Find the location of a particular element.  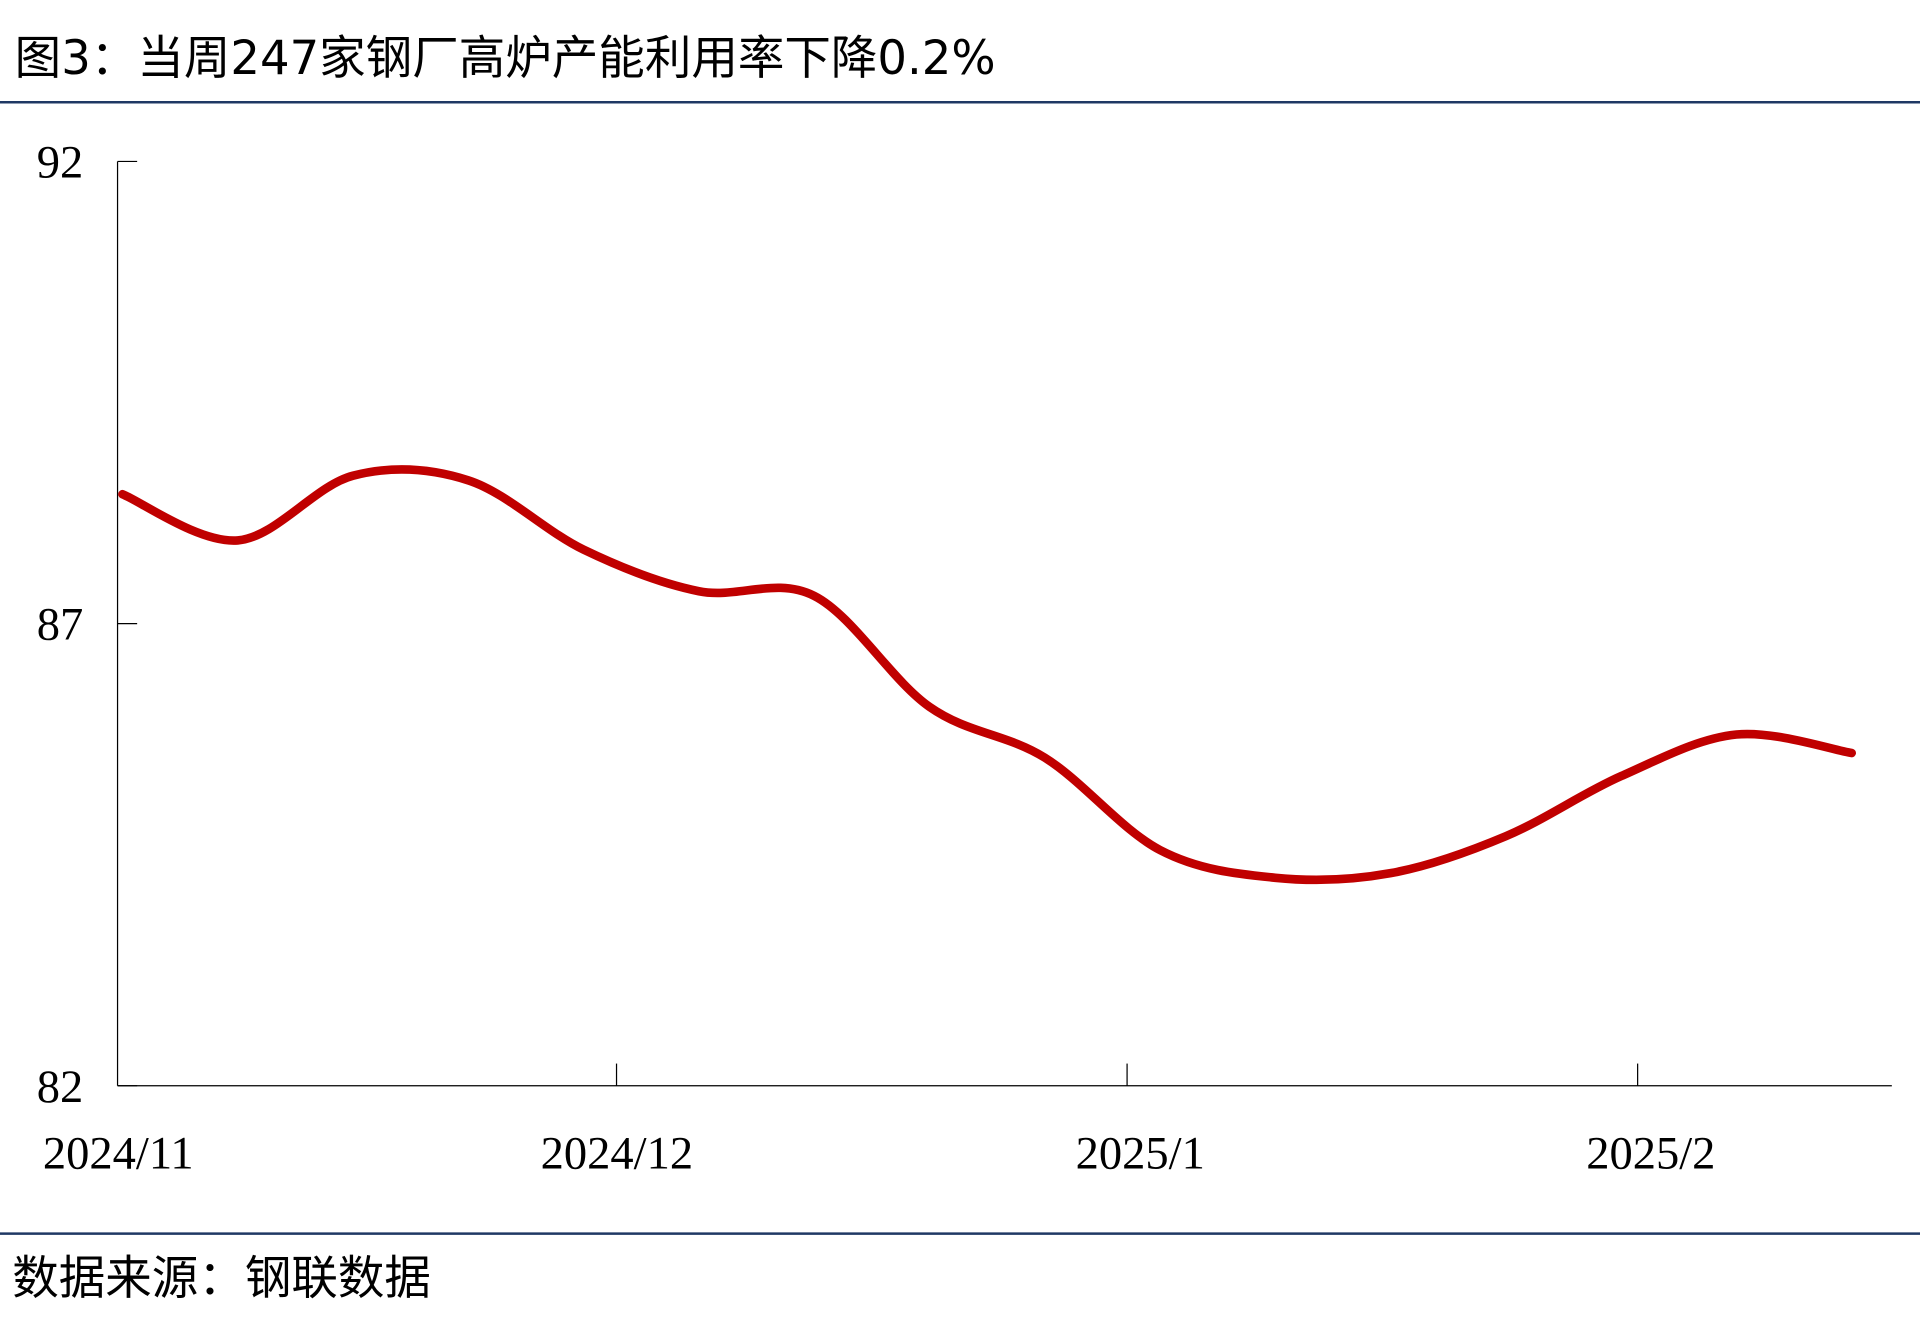

y-tick-label: 87 is located at coordinates (60, 624).